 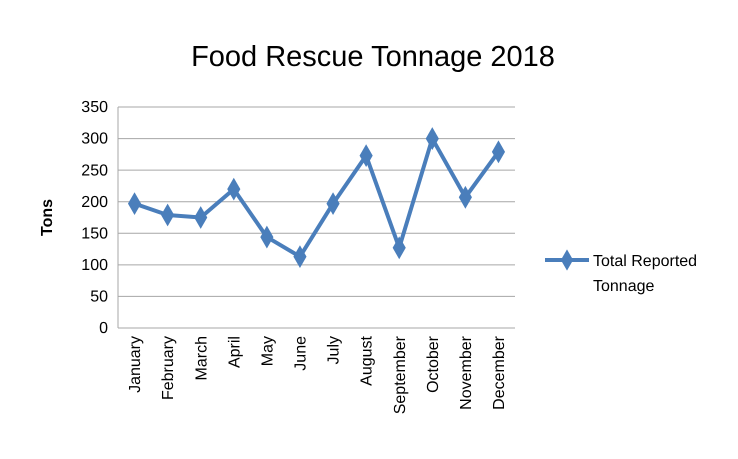 What do you see at coordinates (267, 351) in the screenshot?
I see `x-tick-label: May` at bounding box center [267, 351].